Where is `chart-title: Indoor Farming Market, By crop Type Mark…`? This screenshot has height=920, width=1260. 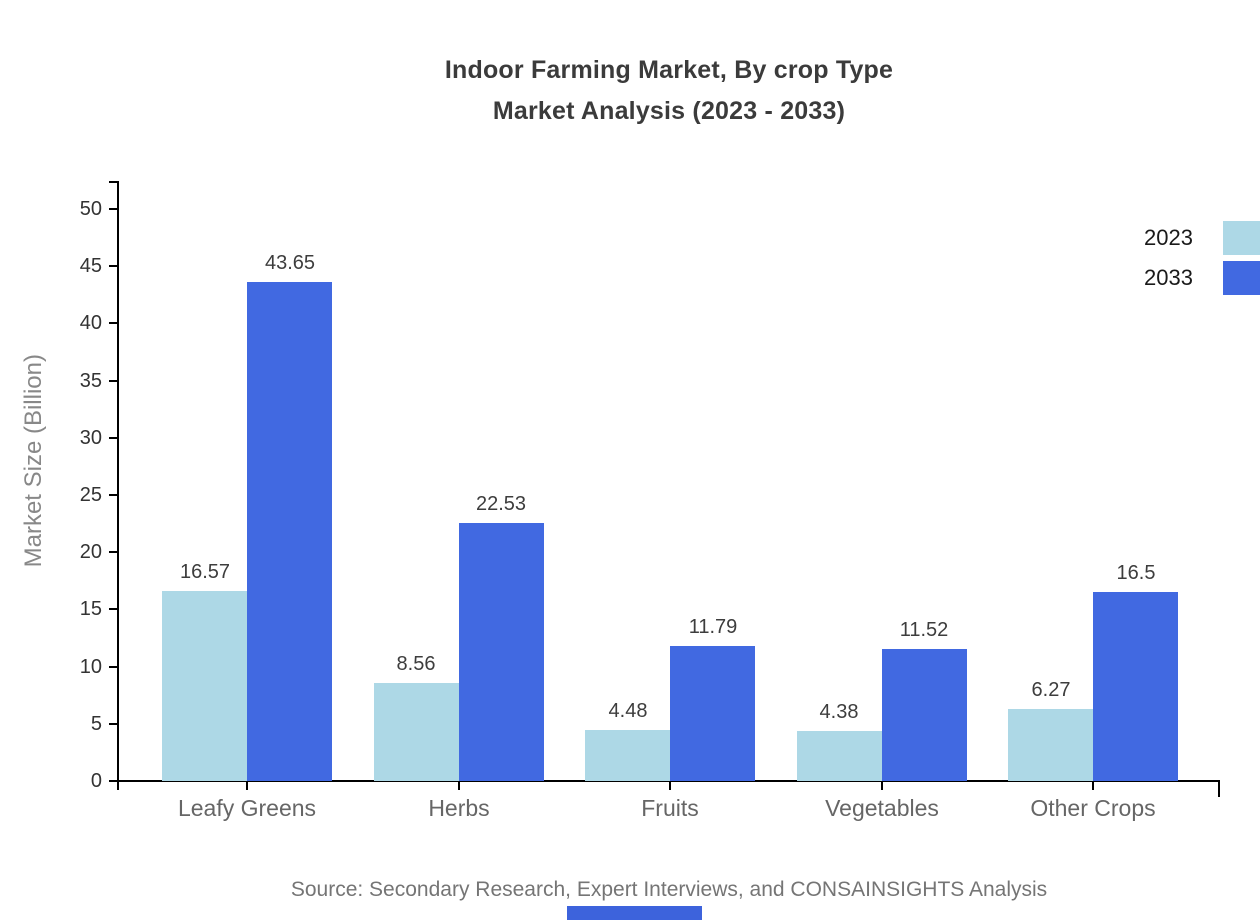 chart-title: Indoor Farming Market, By crop Type Mark… is located at coordinates (669, 91).